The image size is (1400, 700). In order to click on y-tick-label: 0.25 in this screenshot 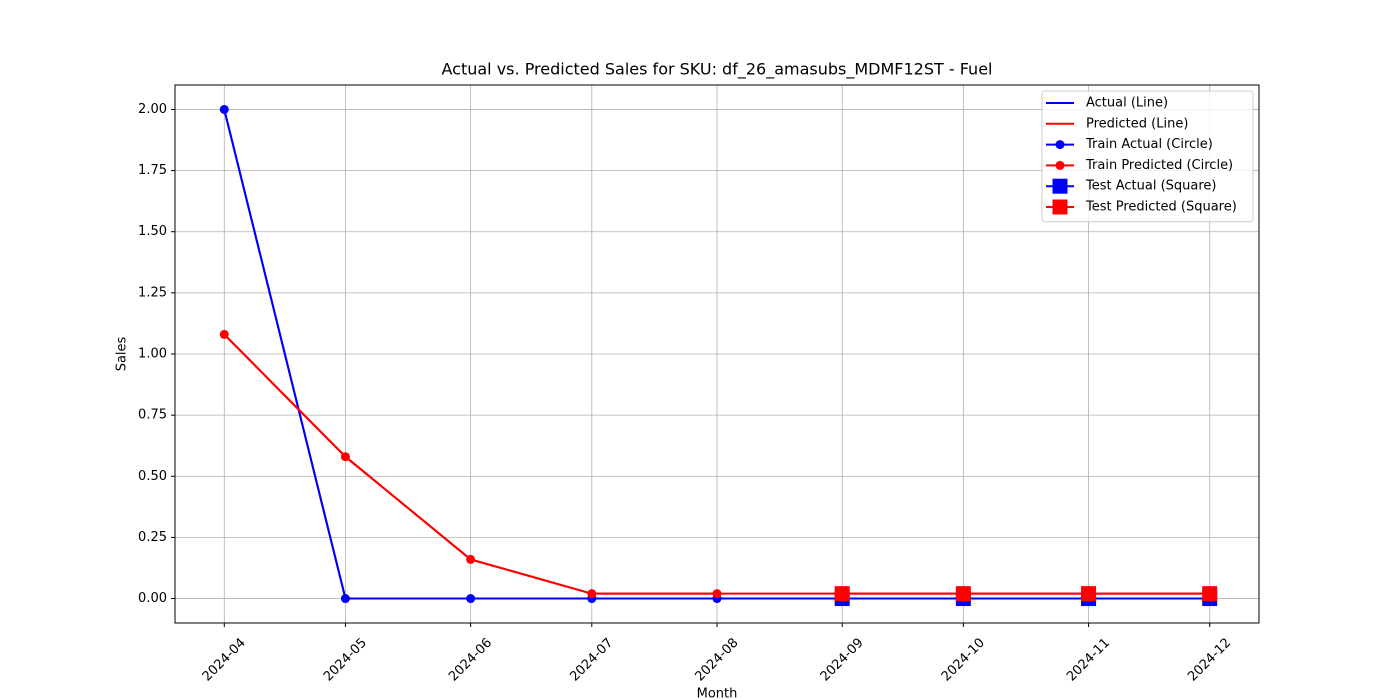, I will do `click(152, 537)`.